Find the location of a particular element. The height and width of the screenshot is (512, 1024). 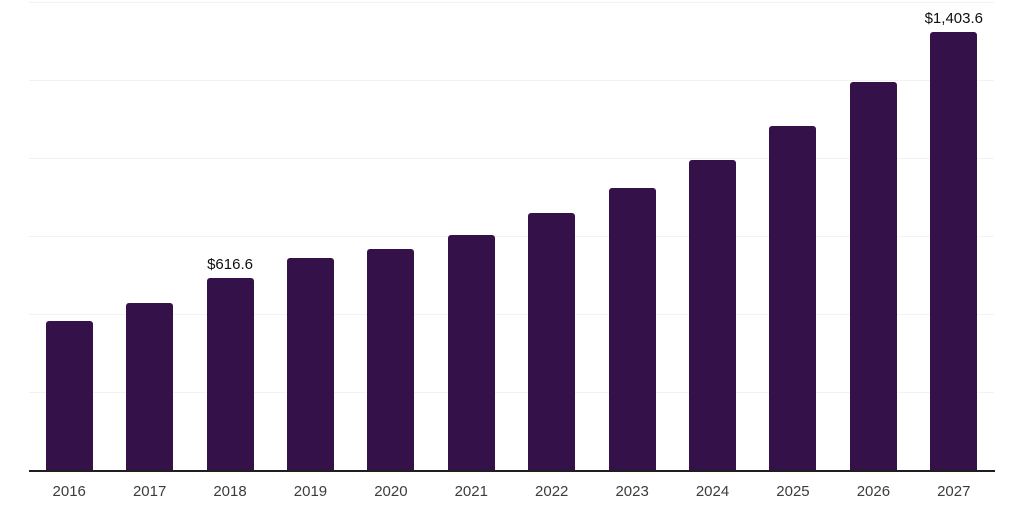

x-tick-2022: 2022 is located at coordinates (552, 491).